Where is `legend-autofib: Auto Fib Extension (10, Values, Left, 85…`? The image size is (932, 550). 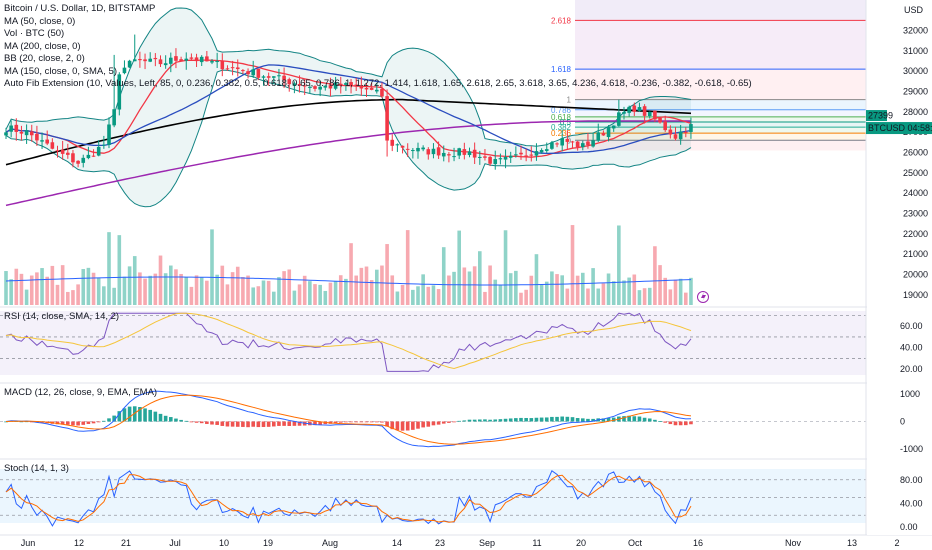
legend-autofib: Auto Fib Extension (10, Values, Left, 85… is located at coordinates (378, 83).